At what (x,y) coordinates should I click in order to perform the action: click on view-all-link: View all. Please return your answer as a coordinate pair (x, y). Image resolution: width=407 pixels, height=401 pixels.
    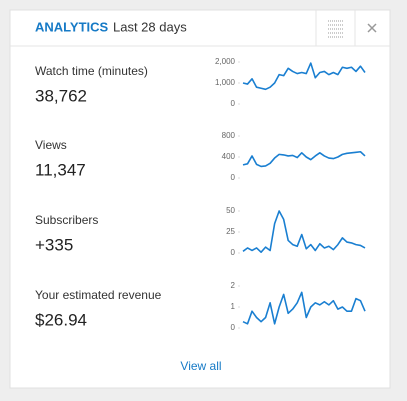
    Looking at the image, I should click on (200, 366).